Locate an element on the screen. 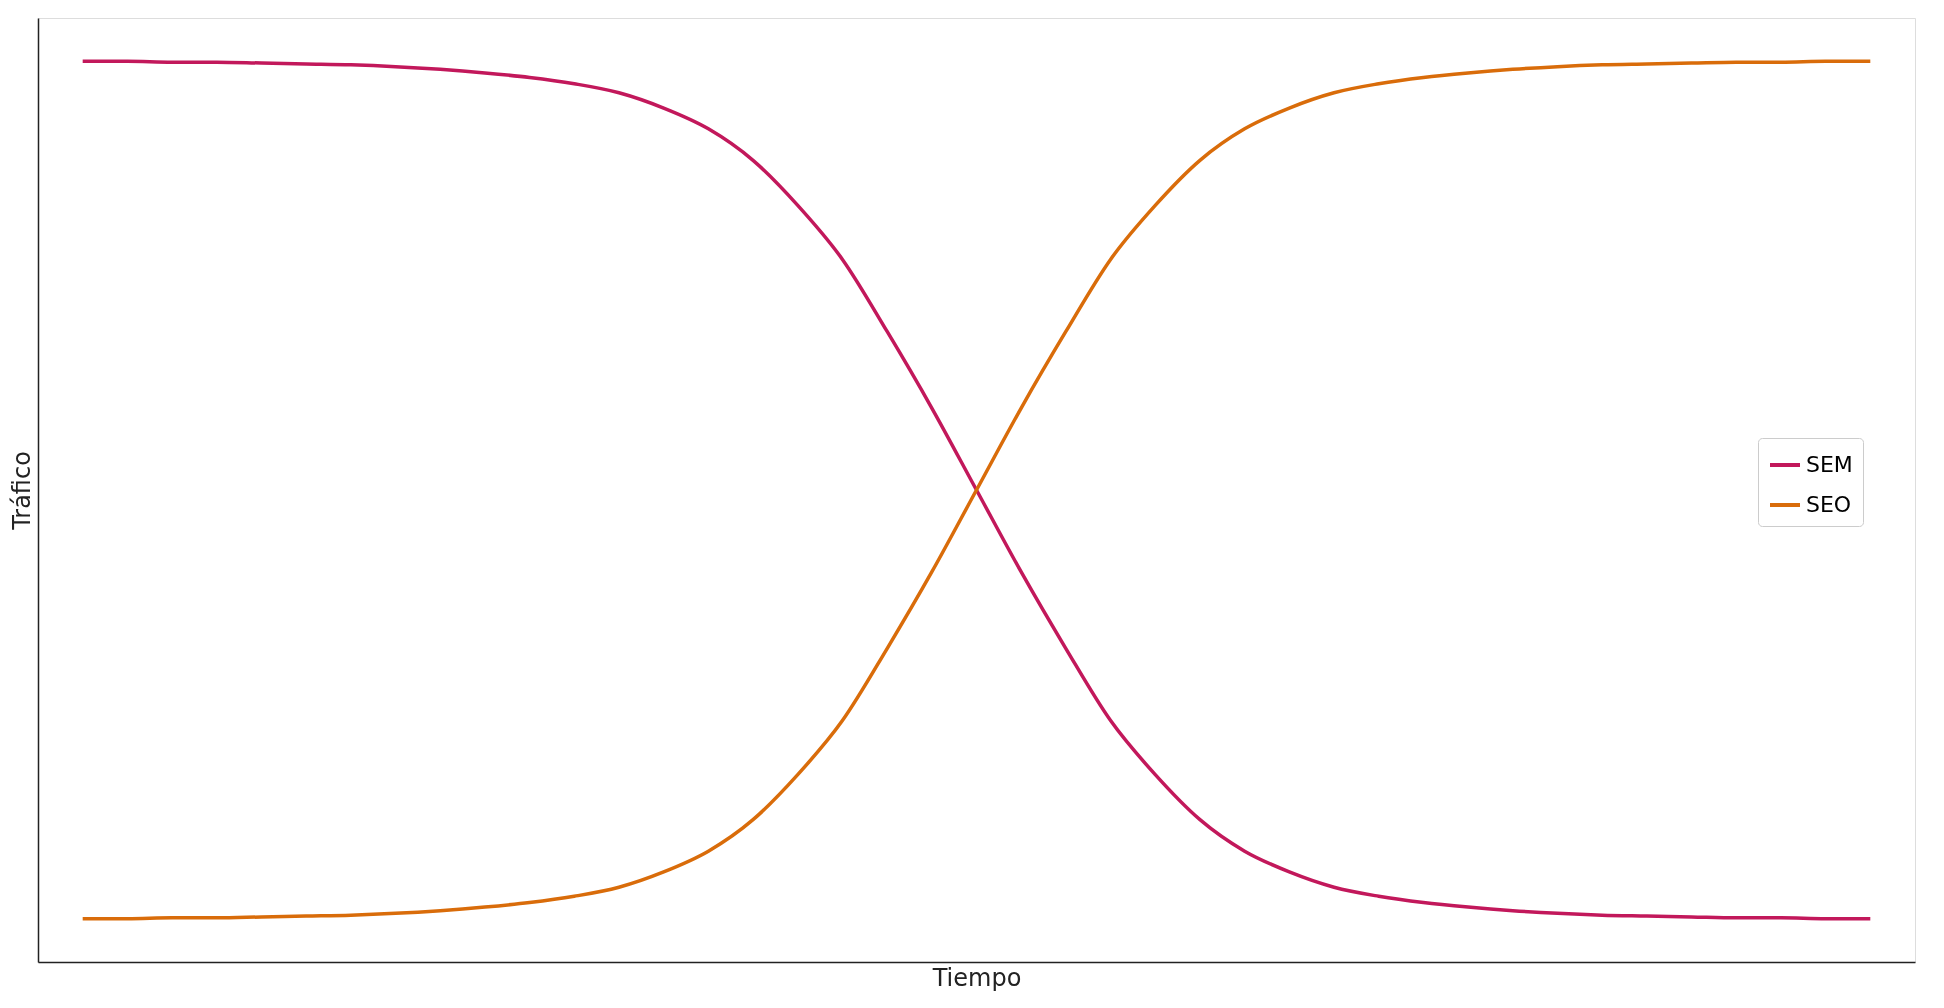 The width and height of the screenshot is (1944, 1008). legend-label: SEO is located at coordinates (1829, 504).